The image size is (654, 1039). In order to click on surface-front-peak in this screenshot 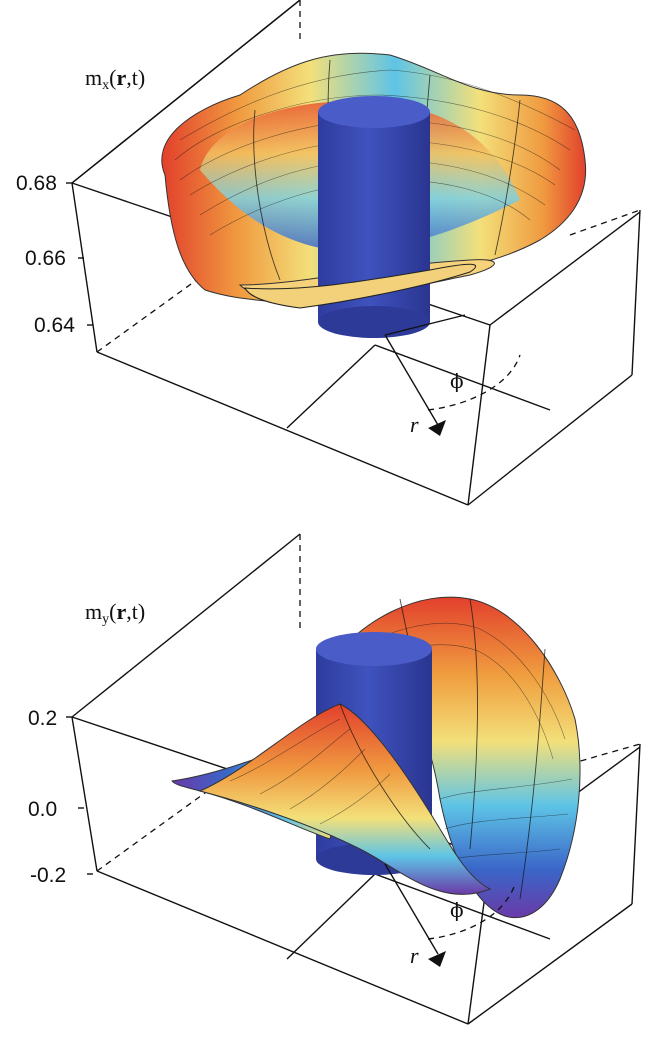, I will do `click(345, 799)`.